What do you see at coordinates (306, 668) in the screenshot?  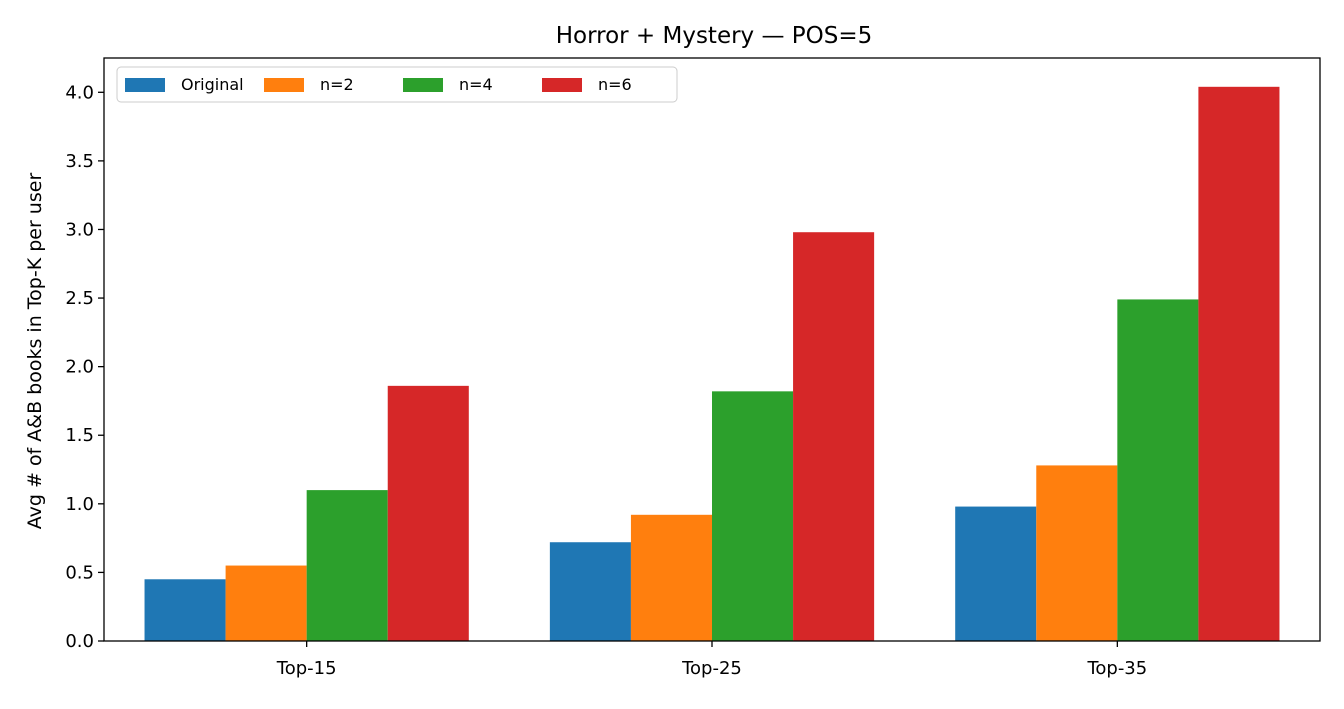 I see `x-tick-label: Top-15` at bounding box center [306, 668].